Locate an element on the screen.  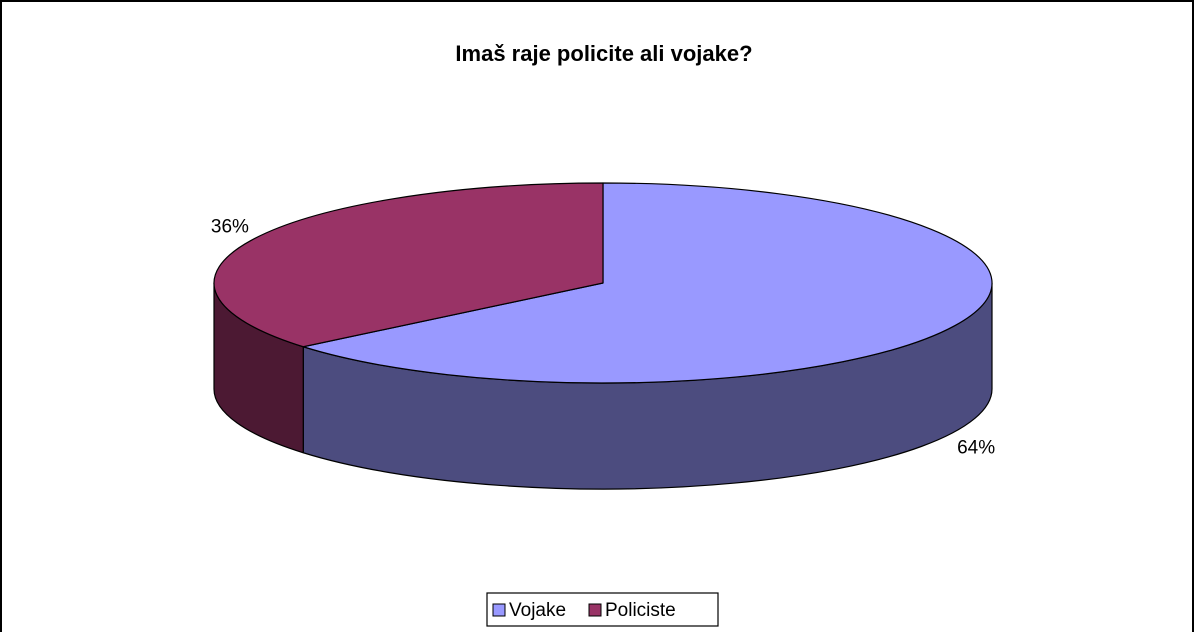
legend: Vojake Policiste is located at coordinates (602, 609).